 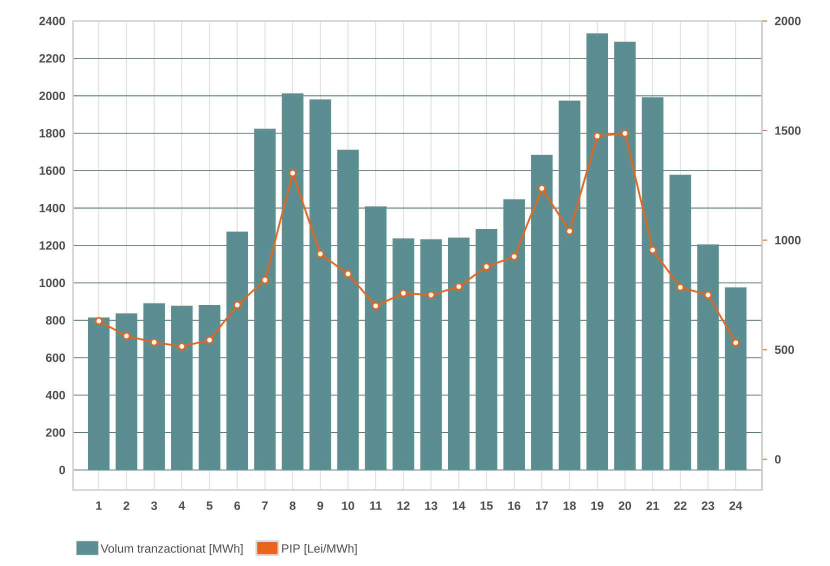 What do you see at coordinates (514, 505) in the screenshot?
I see `x-tick-label: 16` at bounding box center [514, 505].